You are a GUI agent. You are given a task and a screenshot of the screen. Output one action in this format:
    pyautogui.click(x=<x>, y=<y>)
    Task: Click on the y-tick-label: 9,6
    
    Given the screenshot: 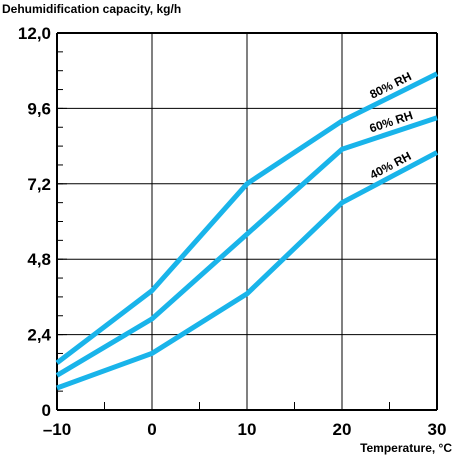 What is the action you would take?
    pyautogui.click(x=39, y=108)
    